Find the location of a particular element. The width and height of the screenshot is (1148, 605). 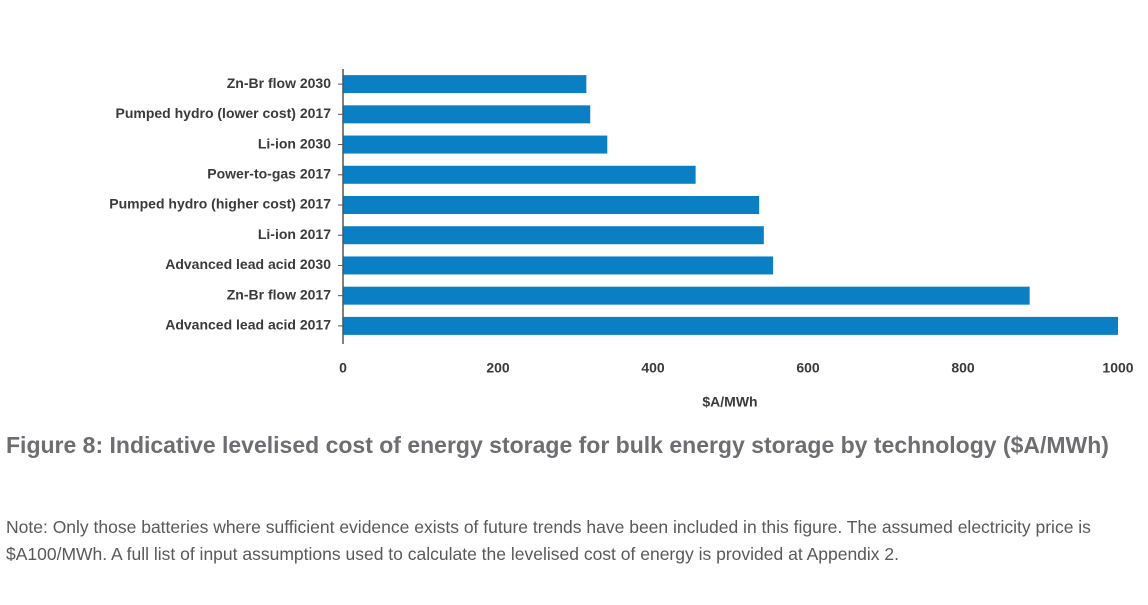

x-tick-label: 200 is located at coordinates (498, 368).